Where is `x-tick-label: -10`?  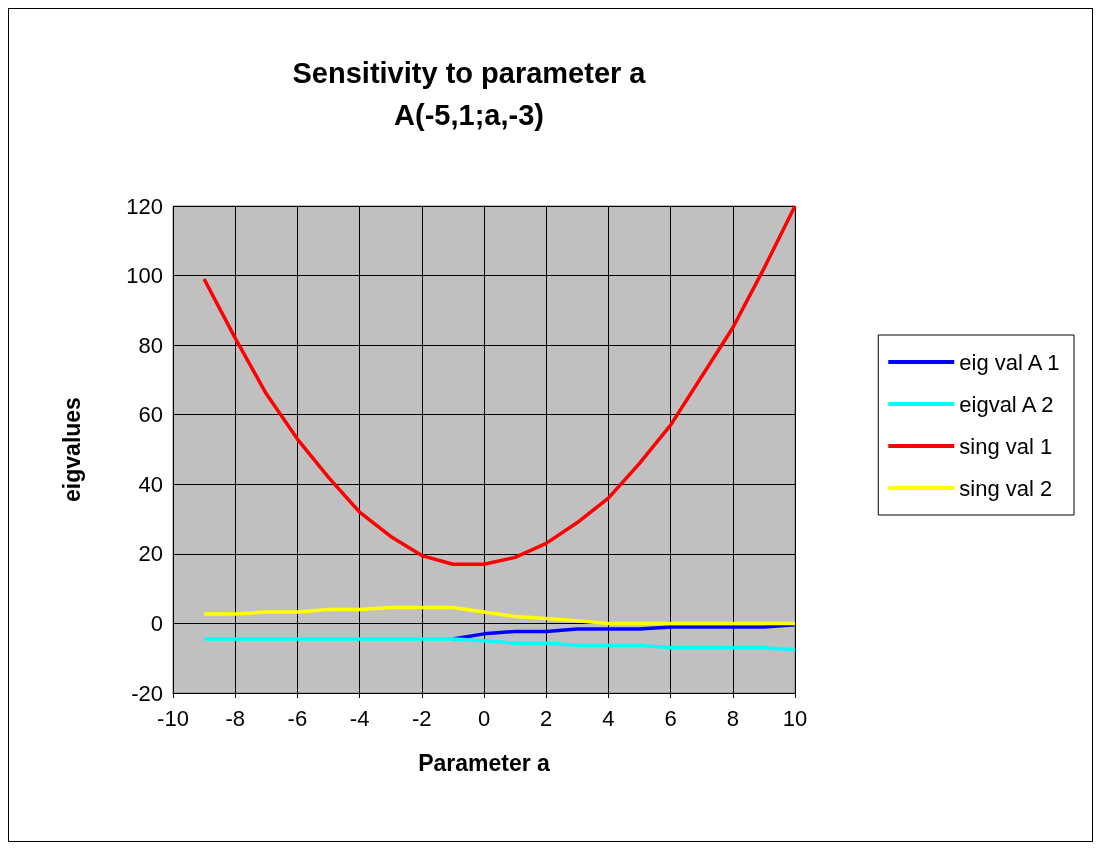
x-tick-label: -10 is located at coordinates (173, 718).